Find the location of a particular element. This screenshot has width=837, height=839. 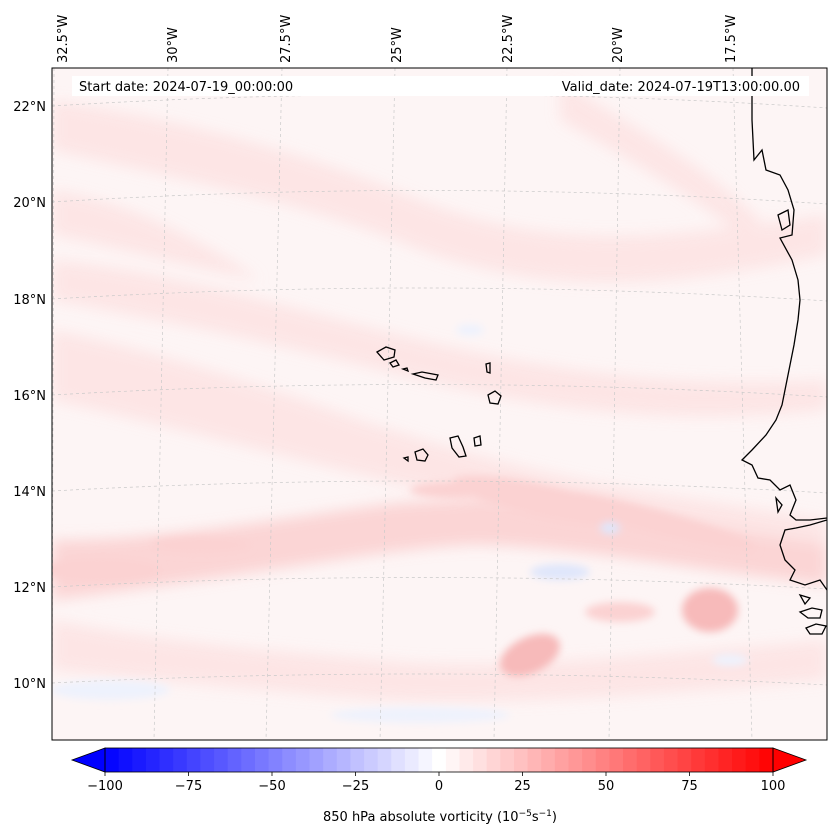

island-brava is located at coordinates (405, 459).